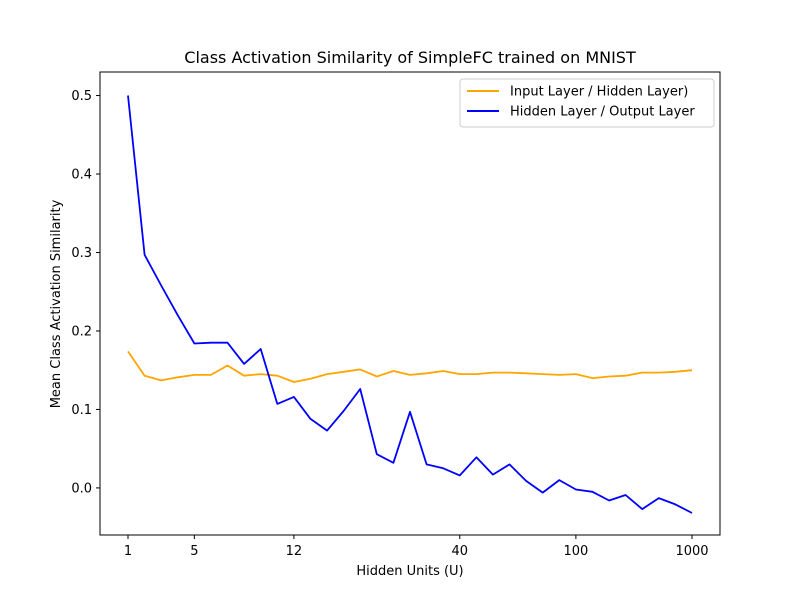  I want to click on legend-box, so click(587, 103).